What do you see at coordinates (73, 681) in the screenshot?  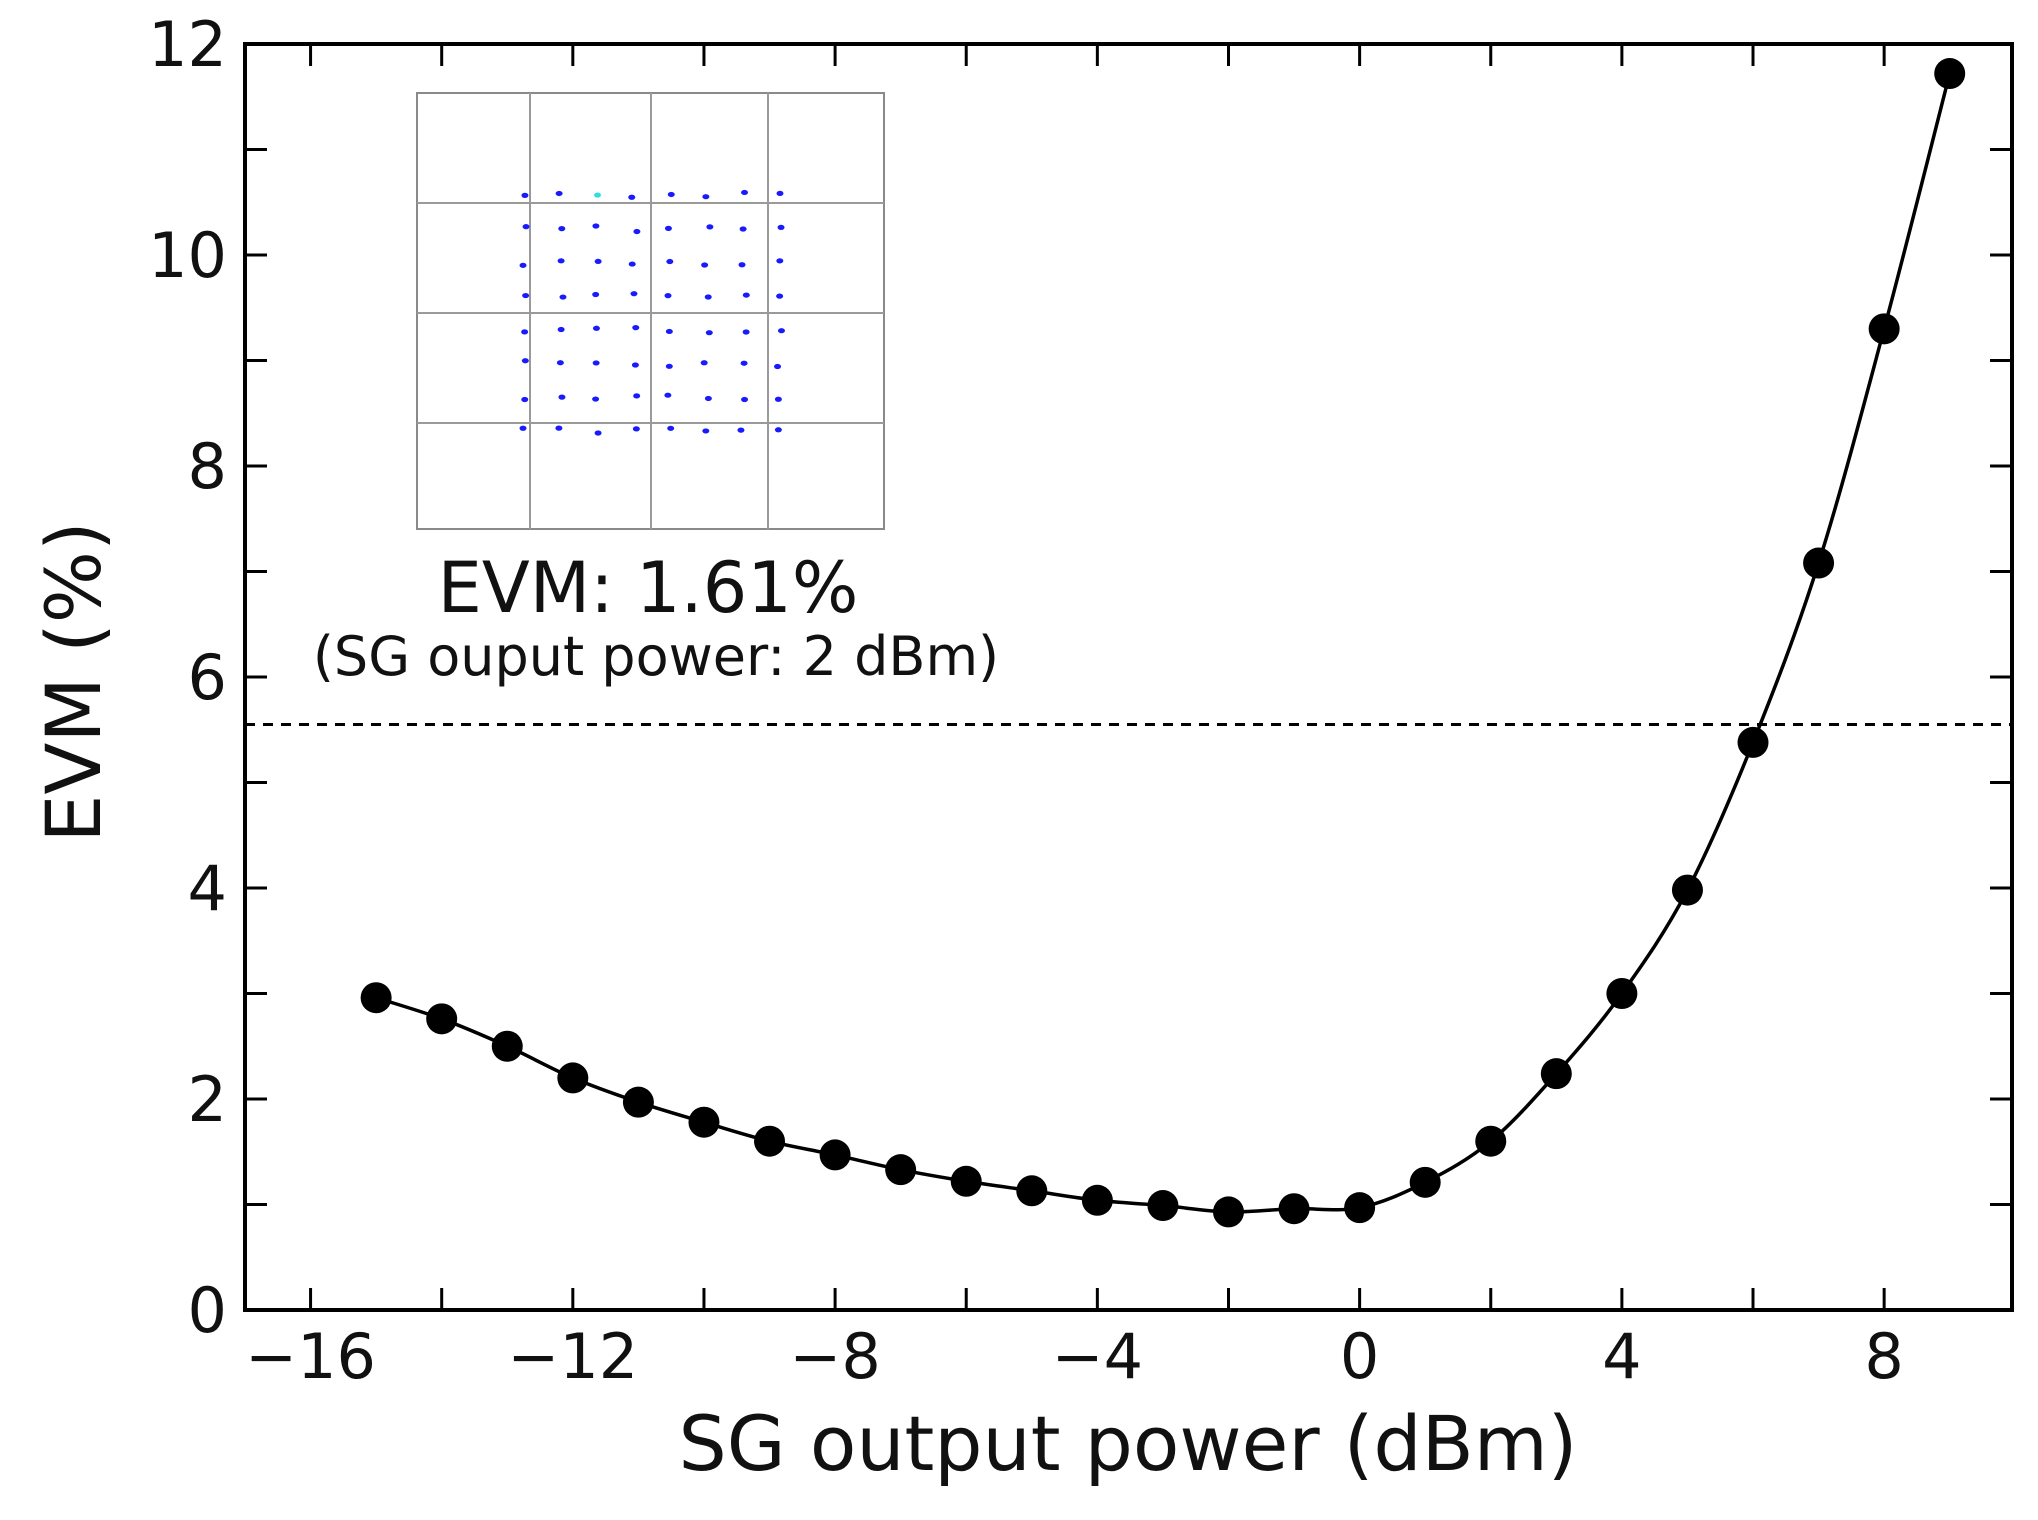 I see `y-axis-title: EVM (%)` at bounding box center [73, 681].